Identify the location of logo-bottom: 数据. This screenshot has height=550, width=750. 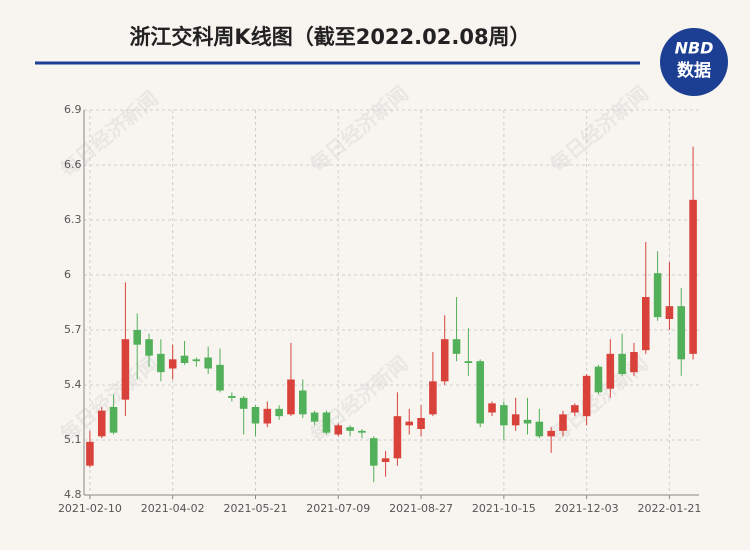
(694, 70).